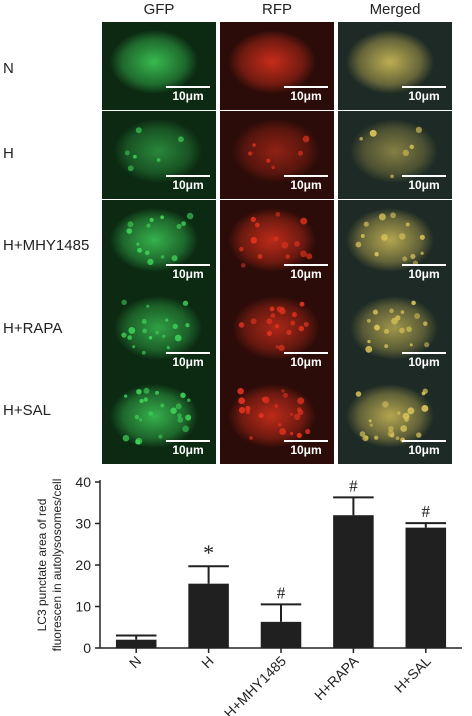 Image resolution: width=472 pixels, height=716 pixels. I want to click on panel-n-rfp: 10μm, so click(277, 66).